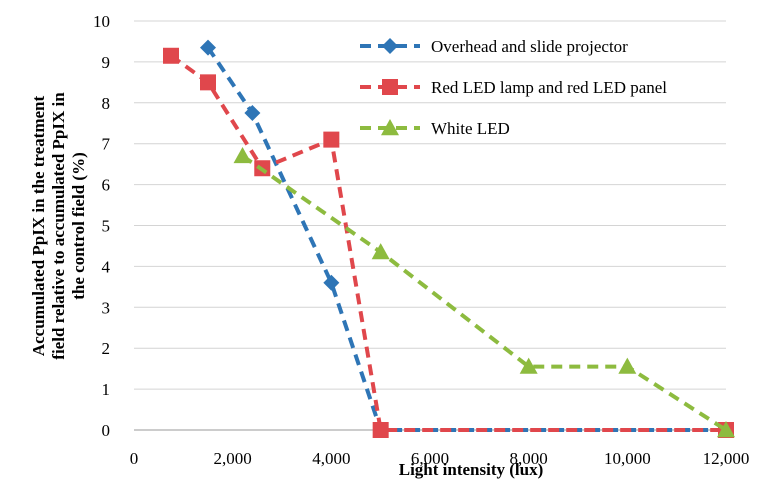  I want to click on x-tick-label: 12,000, so click(726, 458).